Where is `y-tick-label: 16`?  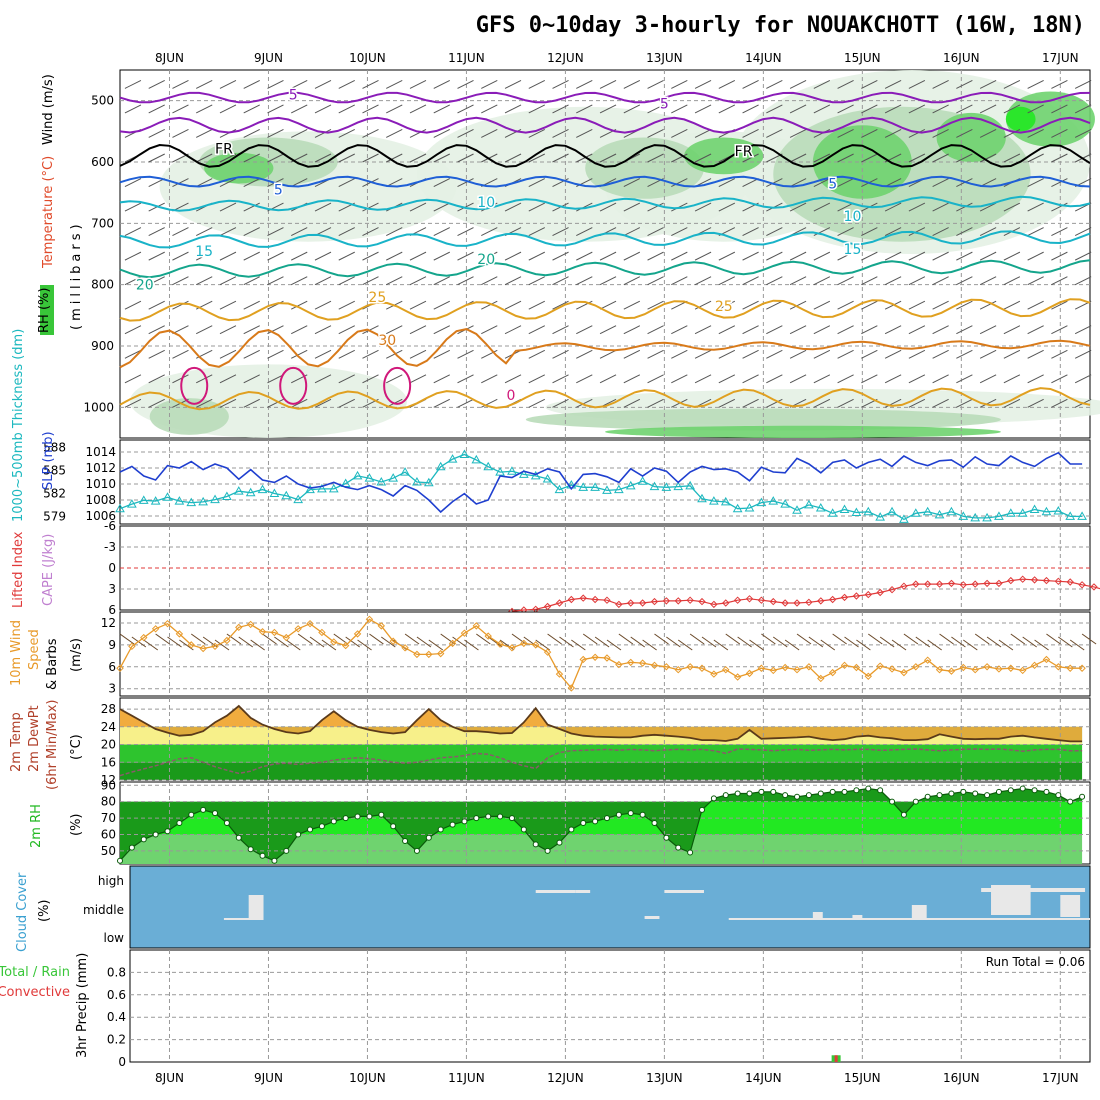 y-tick-label: 16 is located at coordinates (108, 762).